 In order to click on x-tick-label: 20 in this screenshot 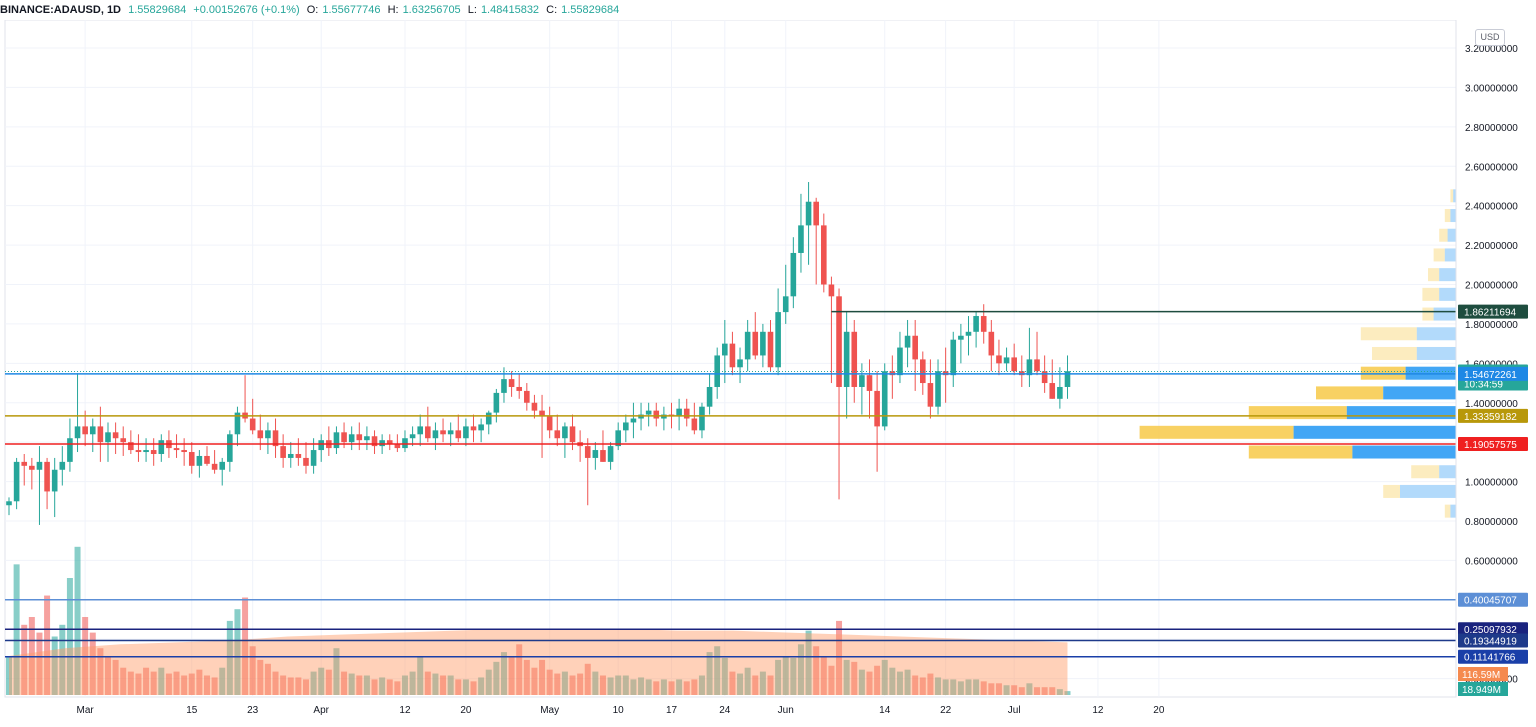, I will do `click(1159, 710)`.